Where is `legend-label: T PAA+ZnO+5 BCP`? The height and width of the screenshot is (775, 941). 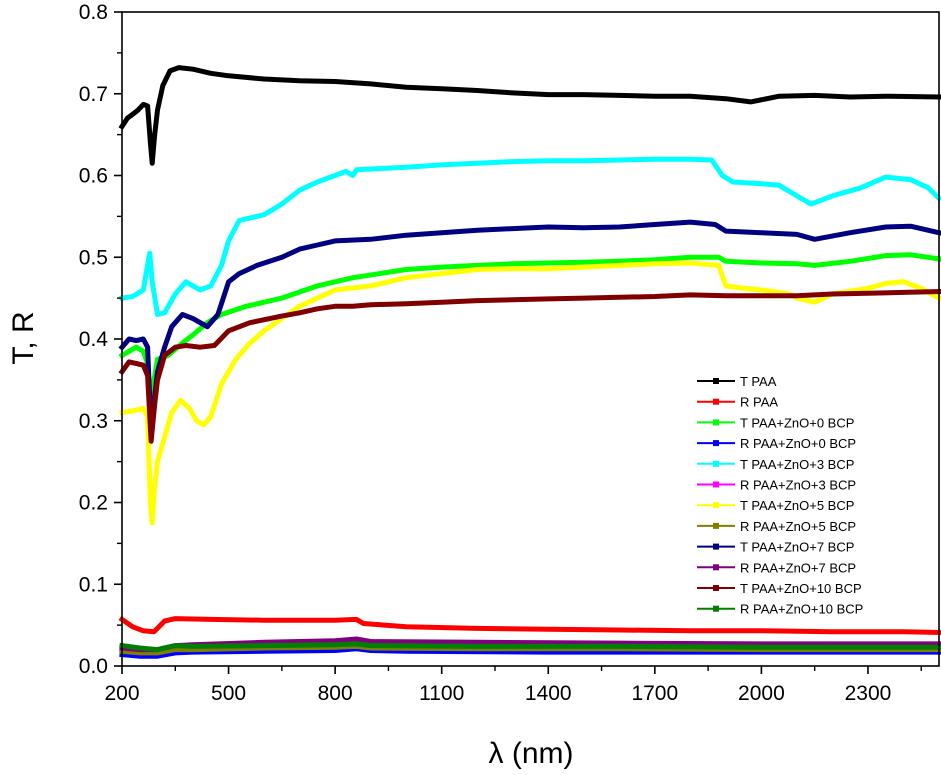 legend-label: T PAA+ZnO+5 BCP is located at coordinates (797, 505).